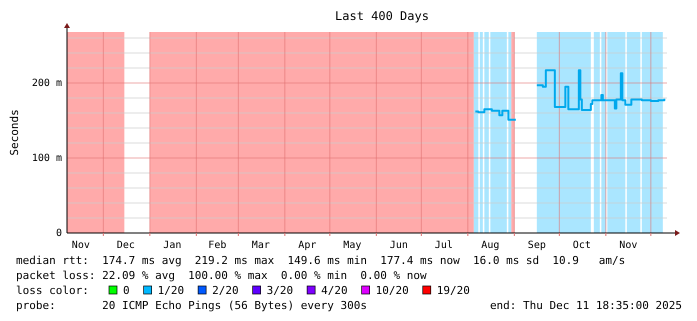 This screenshot has height=321, width=697. I want to click on y-tick-label: 0, so click(59, 234).